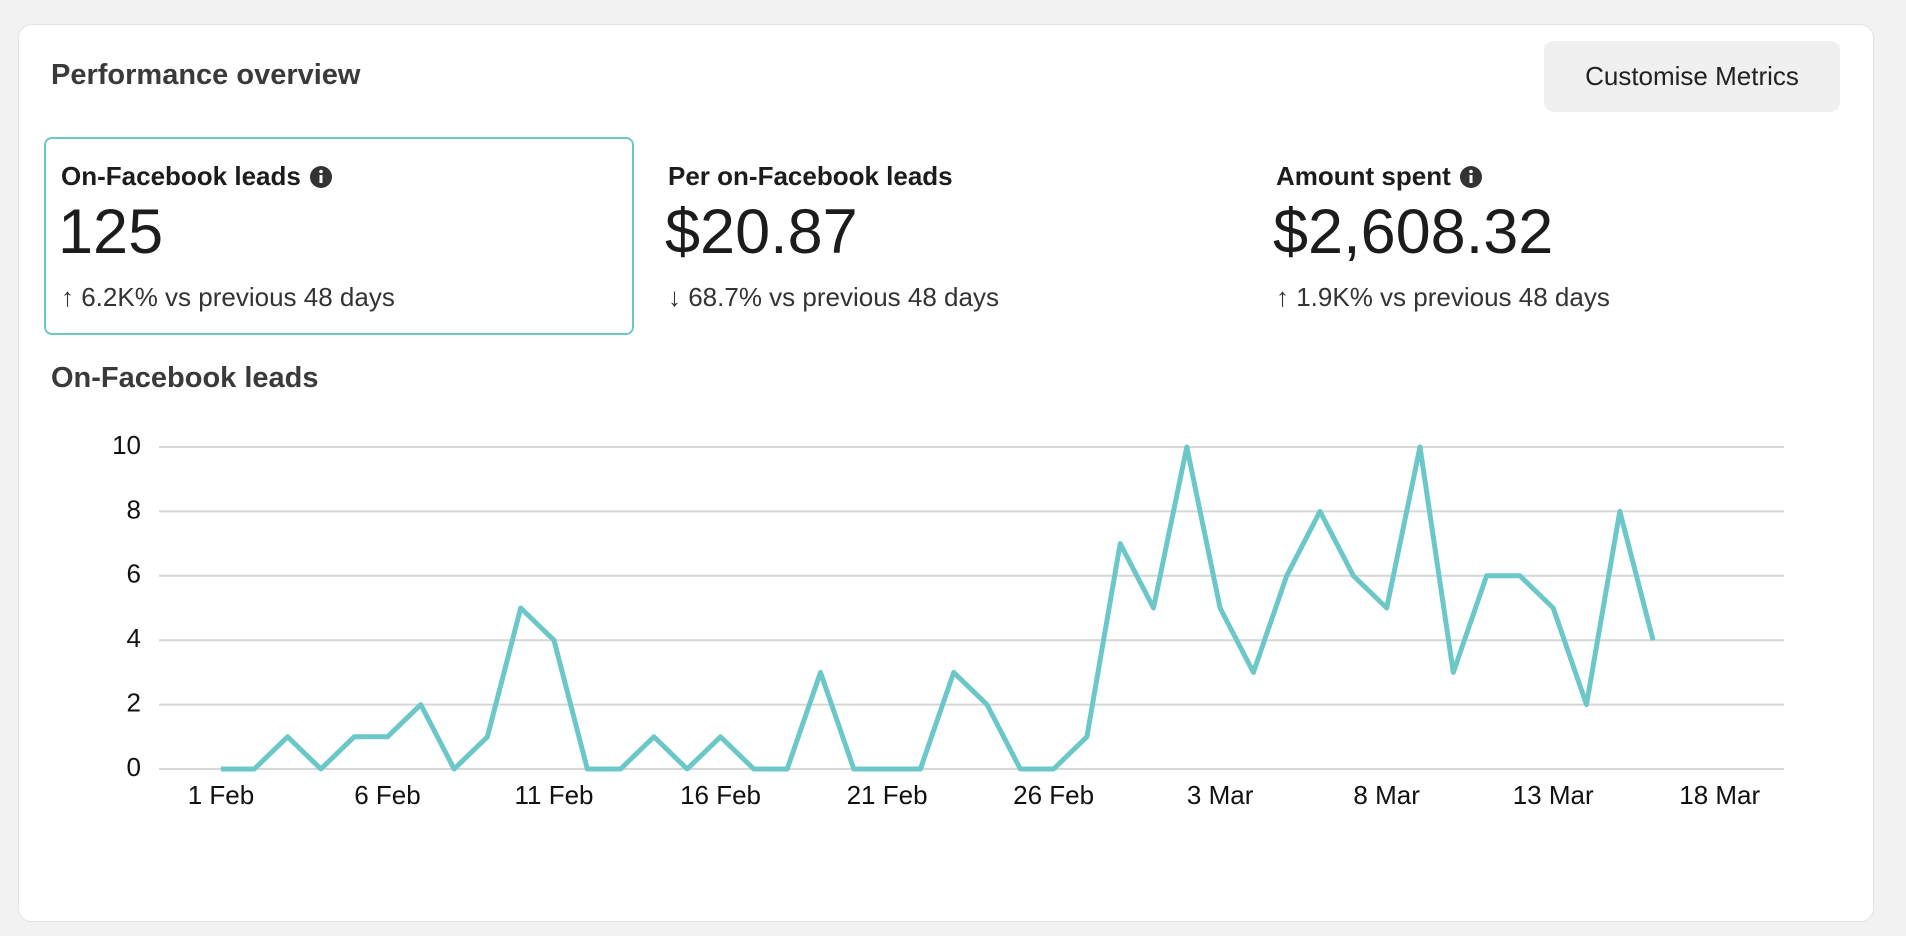 The height and width of the screenshot is (936, 1906). What do you see at coordinates (339, 236) in the screenshot?
I see `selected-metric-box` at bounding box center [339, 236].